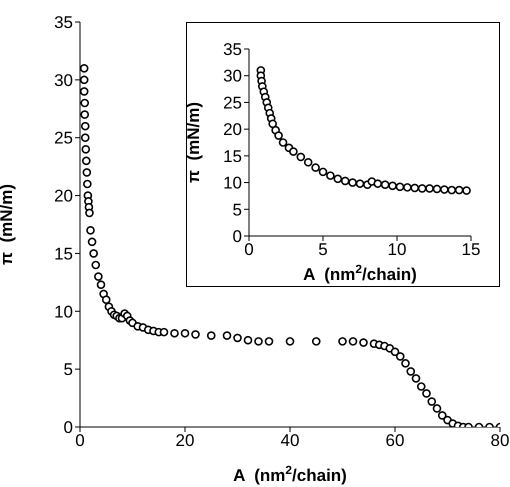  What do you see at coordinates (500, 440) in the screenshot?
I see `x-tick-label: 80` at bounding box center [500, 440].